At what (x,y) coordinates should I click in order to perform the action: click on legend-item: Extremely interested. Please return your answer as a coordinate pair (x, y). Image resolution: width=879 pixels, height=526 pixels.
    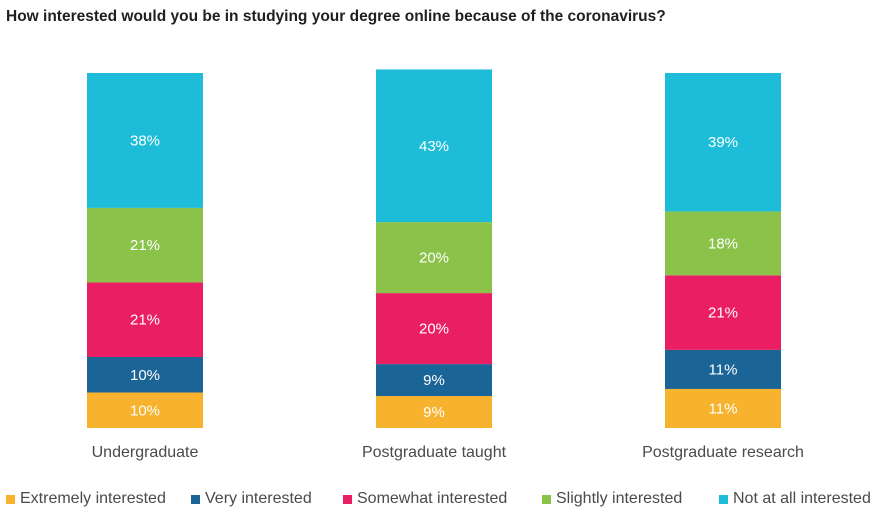
    Looking at the image, I should click on (86, 499).